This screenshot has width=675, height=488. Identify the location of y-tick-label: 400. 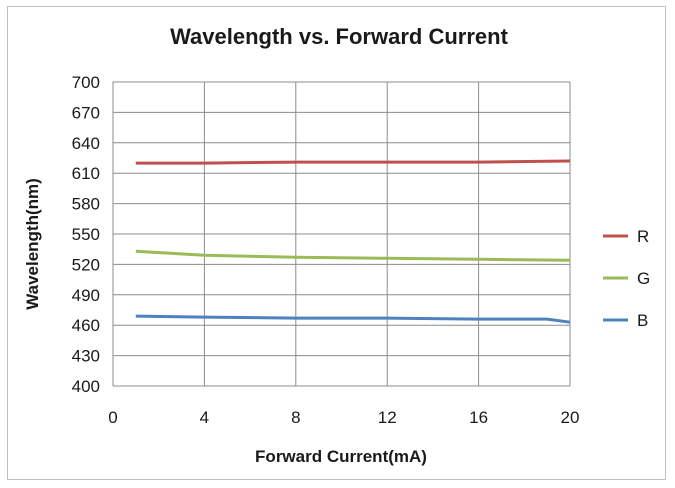
(86, 386).